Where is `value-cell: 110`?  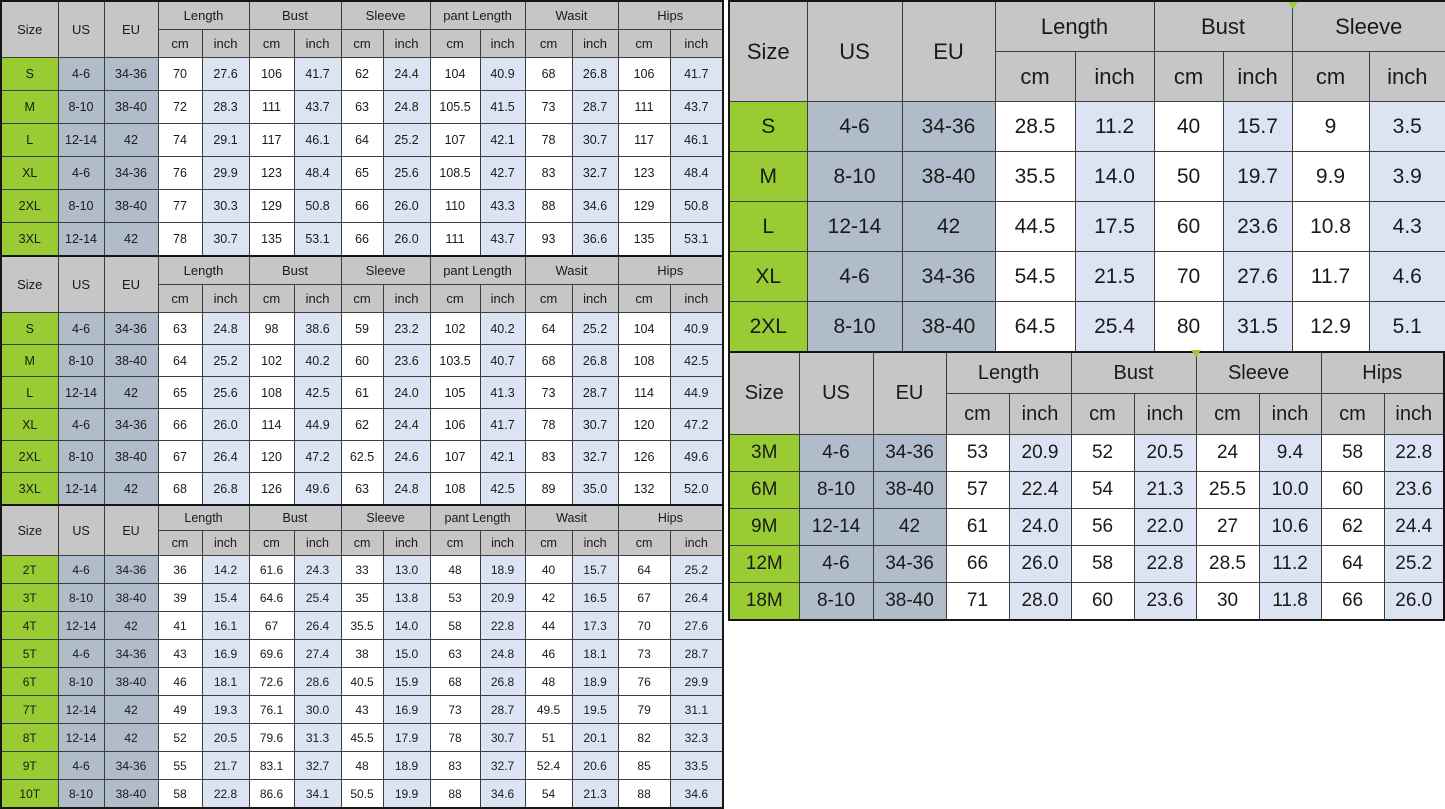
value-cell: 110 is located at coordinates (455, 206).